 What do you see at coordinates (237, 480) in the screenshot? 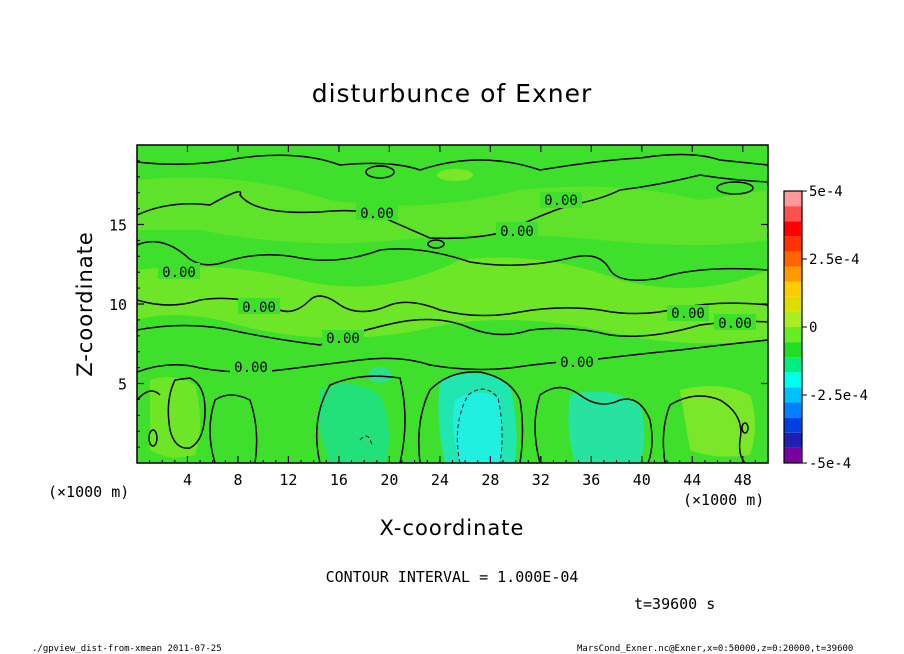
I see `x-tick-label: 8` at bounding box center [237, 480].